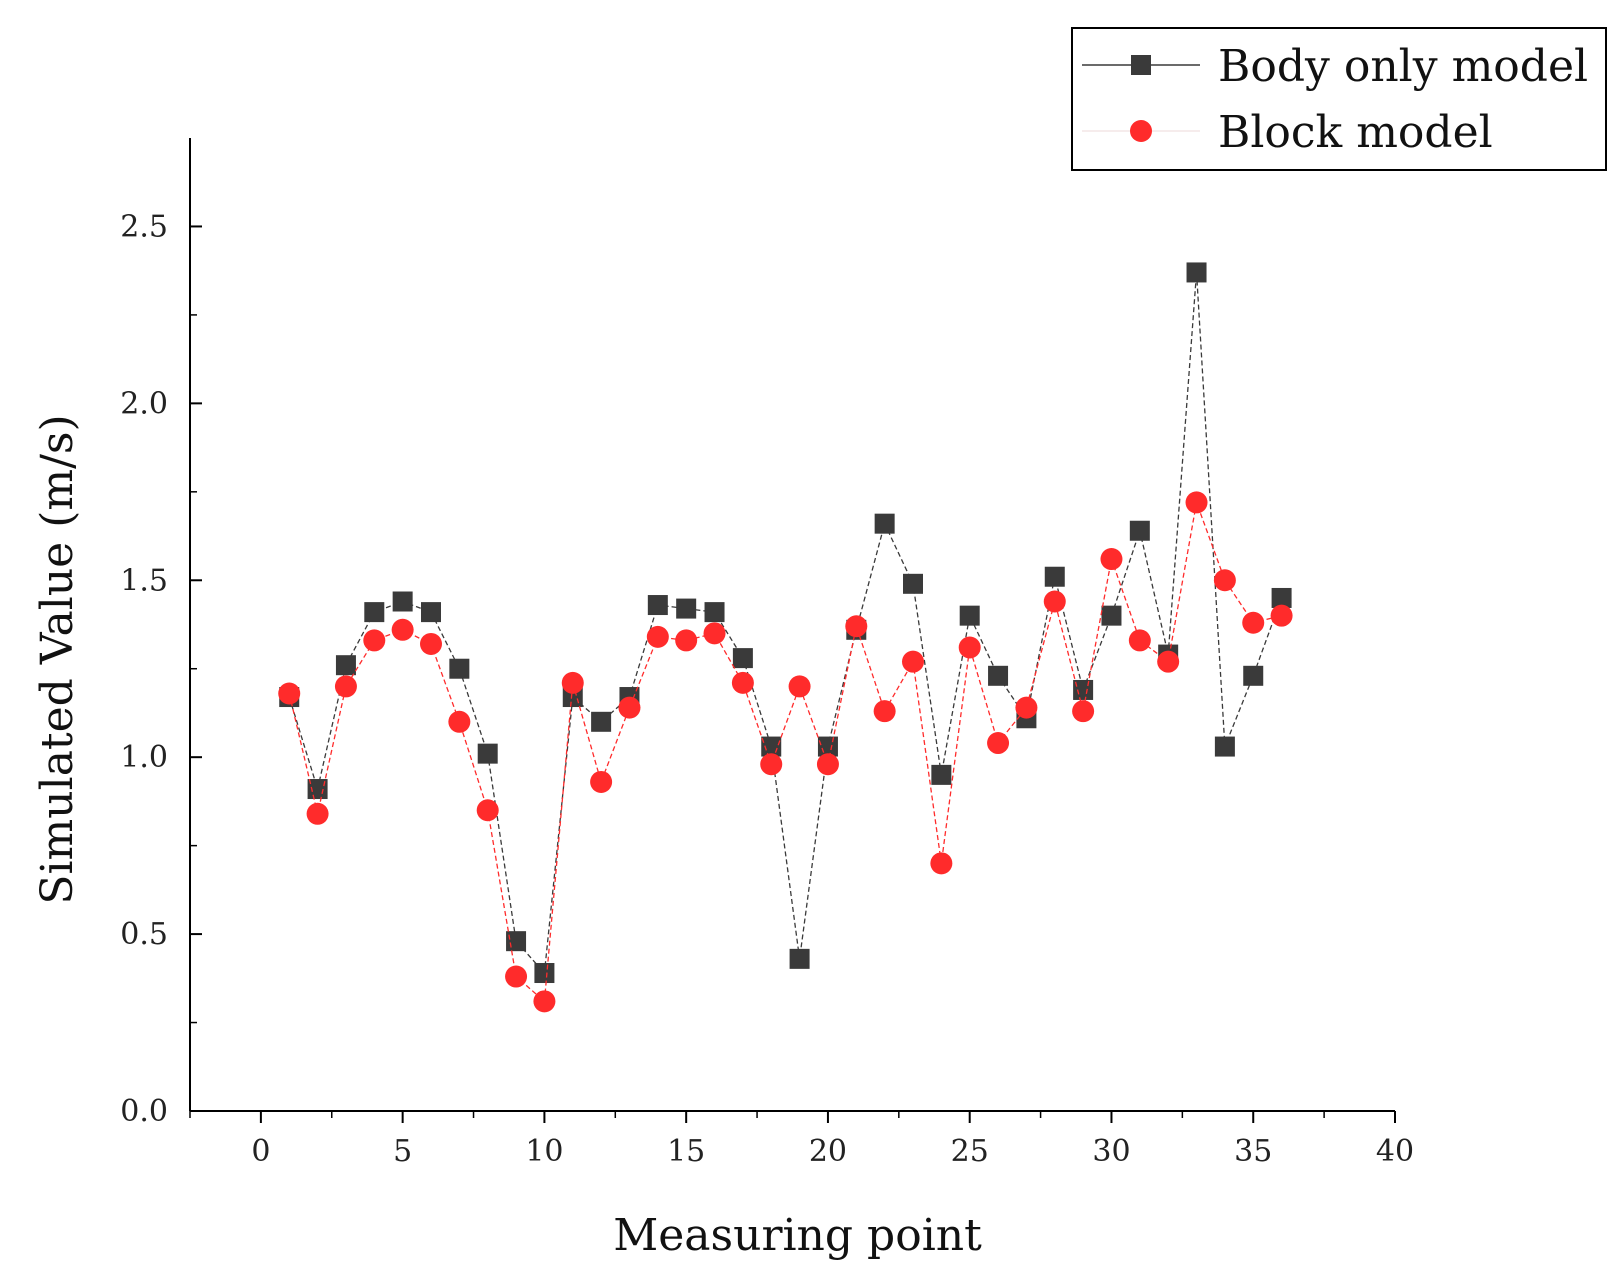 The height and width of the screenshot is (1281, 1620). Describe the element at coordinates (144, 403) in the screenshot. I see `y-tick-label: 2.0` at that location.